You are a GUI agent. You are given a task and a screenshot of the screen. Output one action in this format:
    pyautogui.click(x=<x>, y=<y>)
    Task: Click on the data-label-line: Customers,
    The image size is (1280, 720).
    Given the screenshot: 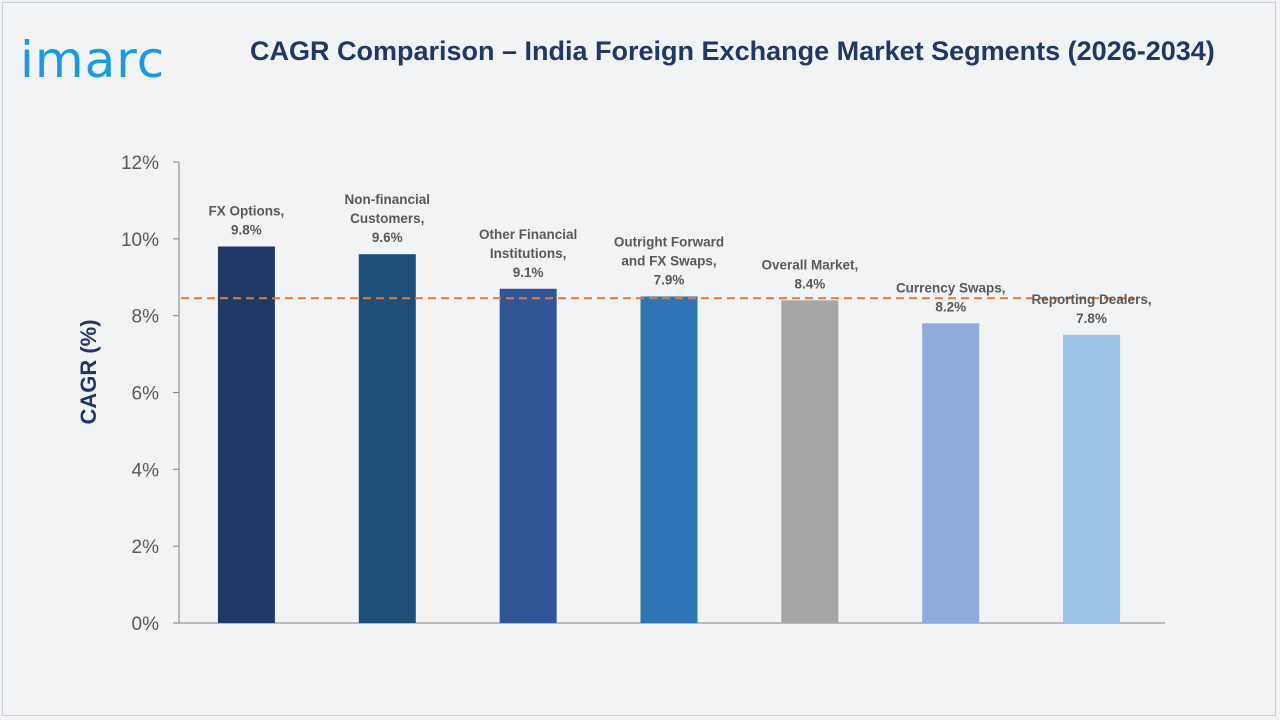 What is the action you would take?
    pyautogui.click(x=387, y=218)
    